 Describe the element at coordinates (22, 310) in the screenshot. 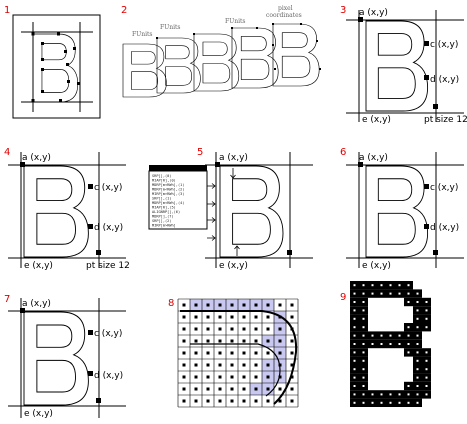

I see `point-a` at that location.